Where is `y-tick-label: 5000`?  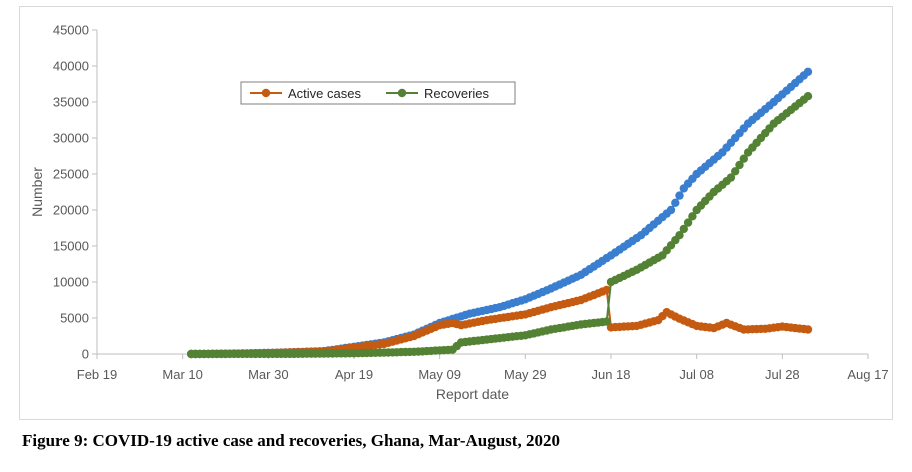 y-tick-label: 5000 is located at coordinates (74, 318).